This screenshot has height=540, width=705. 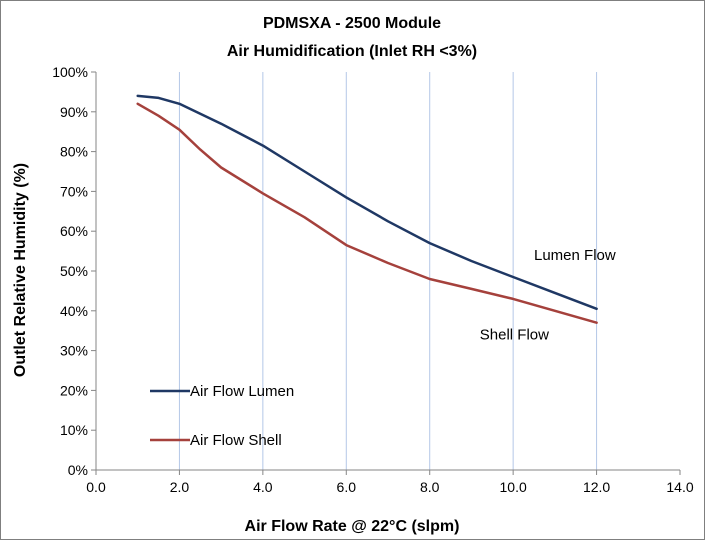 I want to click on y-tick-label: 60%, so click(x=74, y=231).